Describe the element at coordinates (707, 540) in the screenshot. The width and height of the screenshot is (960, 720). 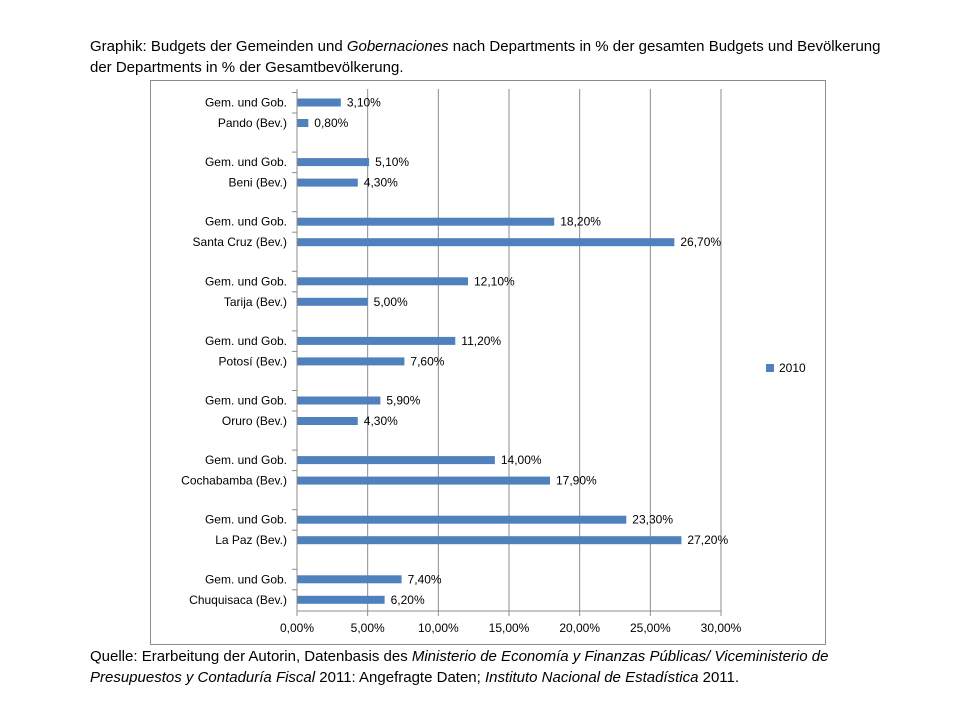
I see `data-label: 27,20%` at that location.